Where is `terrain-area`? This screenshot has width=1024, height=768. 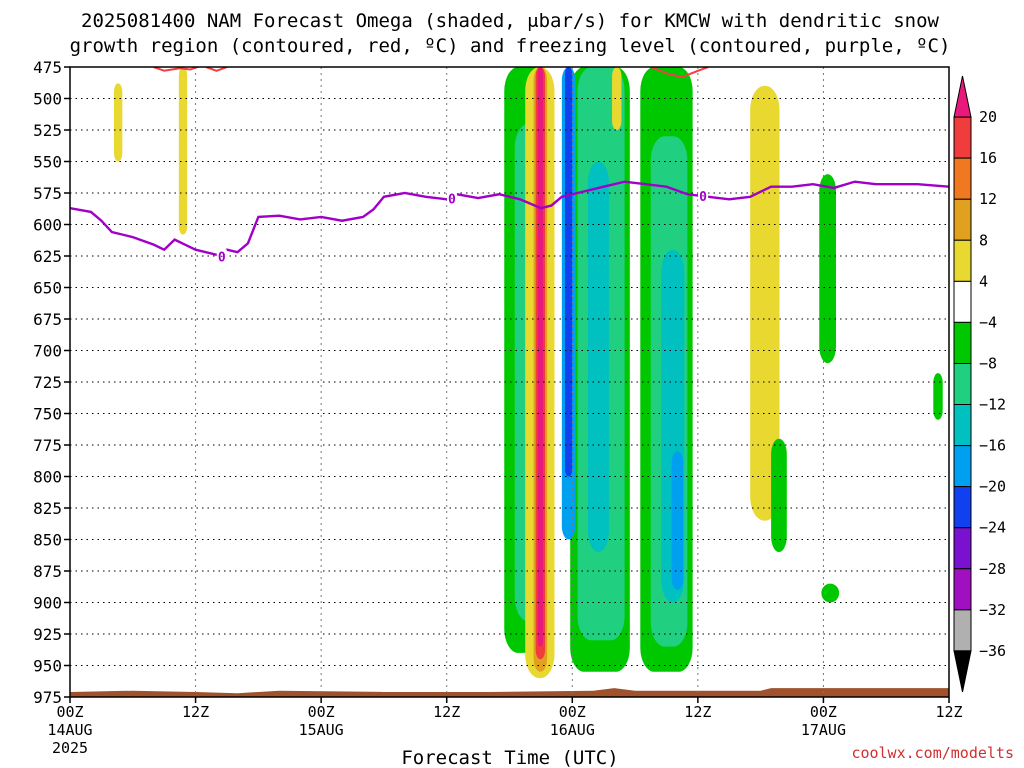
terrain-area is located at coordinates (509, 692).